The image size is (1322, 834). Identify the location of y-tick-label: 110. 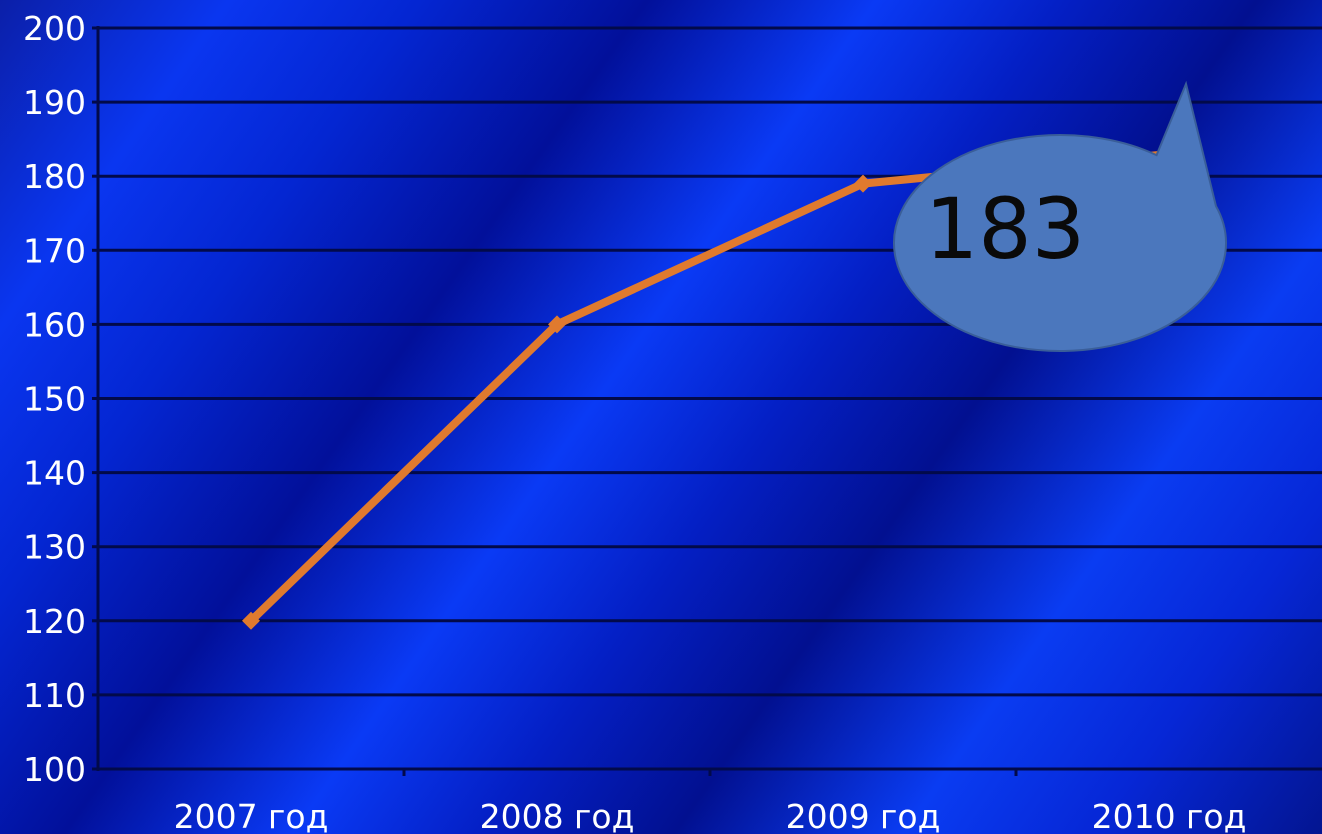
(54, 695).